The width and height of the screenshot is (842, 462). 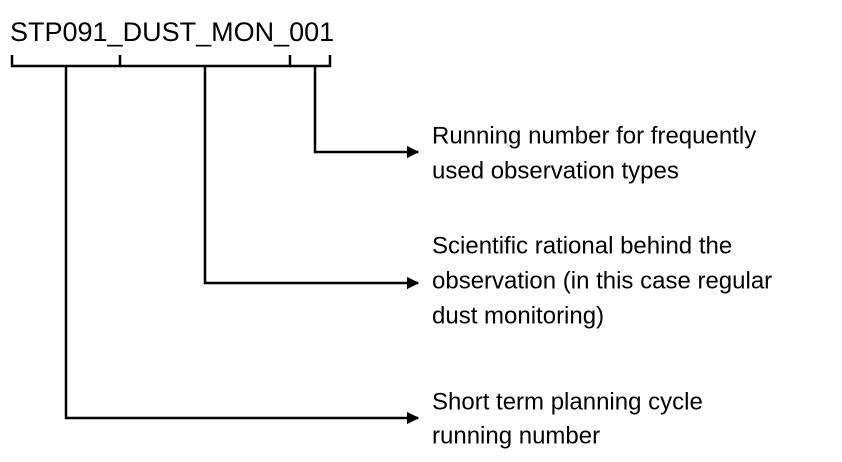 I want to click on code-label: STP091_DUST_MON_001, so click(x=172, y=32).